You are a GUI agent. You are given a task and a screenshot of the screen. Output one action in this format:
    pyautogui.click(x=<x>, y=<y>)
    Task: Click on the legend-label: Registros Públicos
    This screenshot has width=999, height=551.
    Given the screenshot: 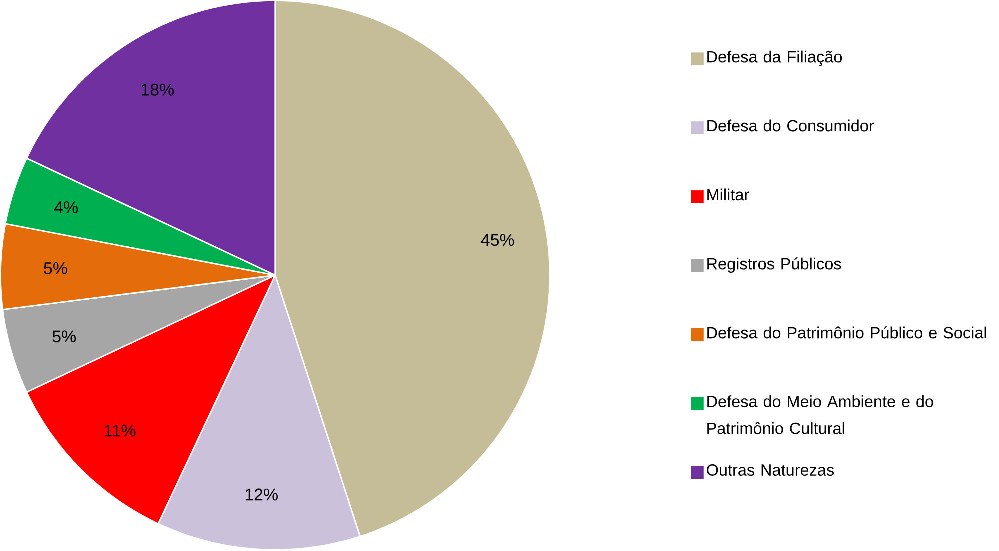 What is the action you would take?
    pyautogui.click(x=775, y=266)
    